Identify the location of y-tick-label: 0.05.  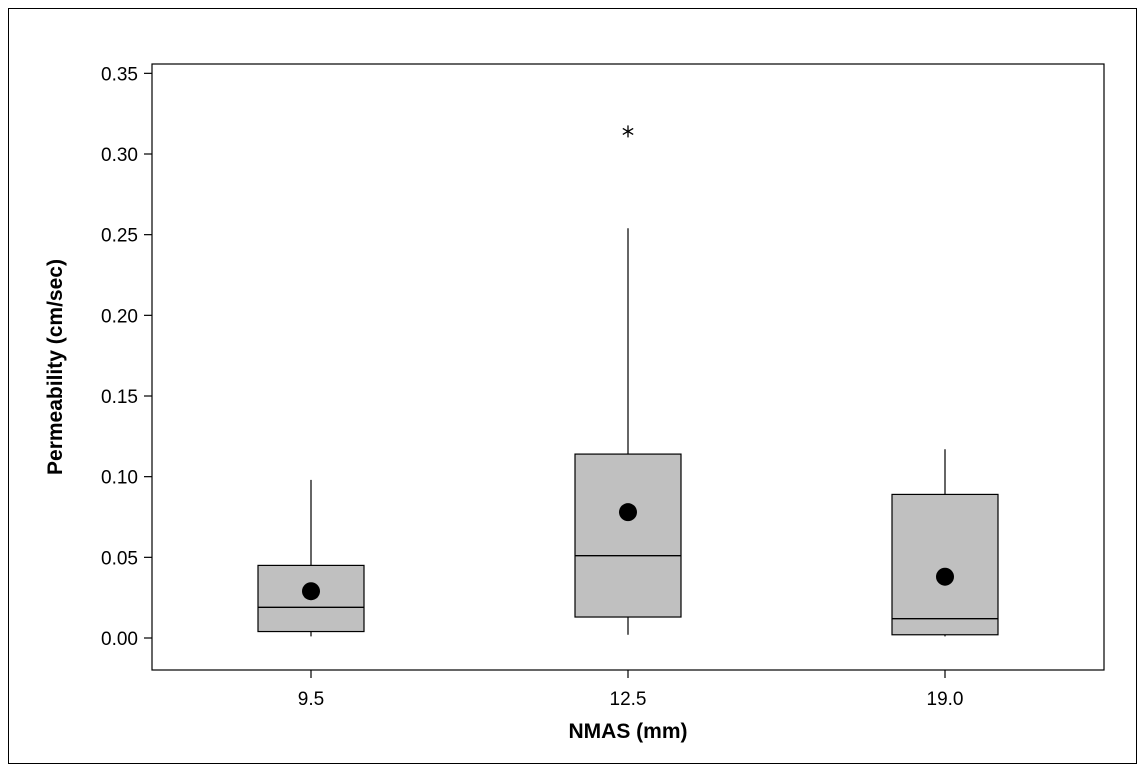
(119, 558).